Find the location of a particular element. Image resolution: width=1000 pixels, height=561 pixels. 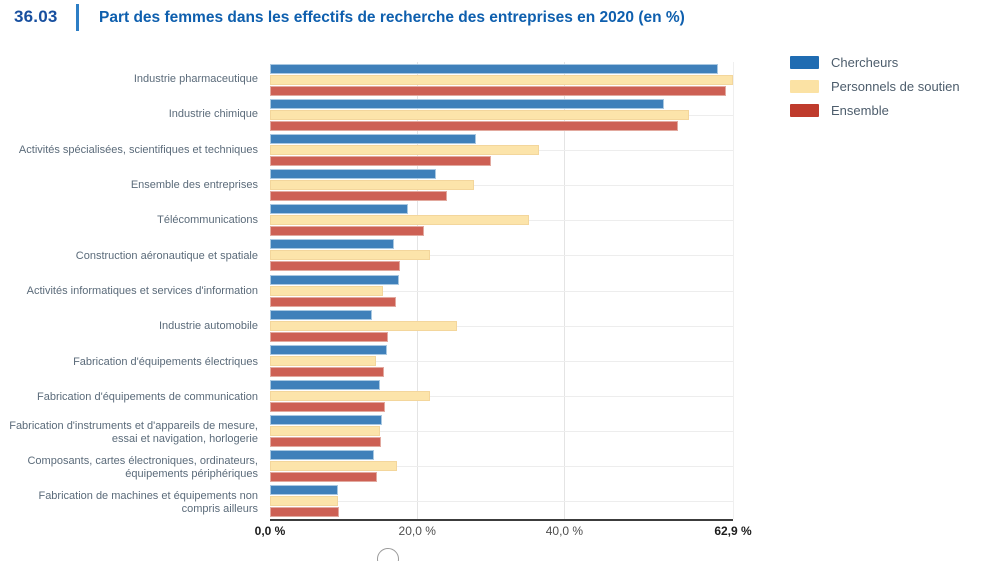

partial-circle-icon is located at coordinates (388, 554).